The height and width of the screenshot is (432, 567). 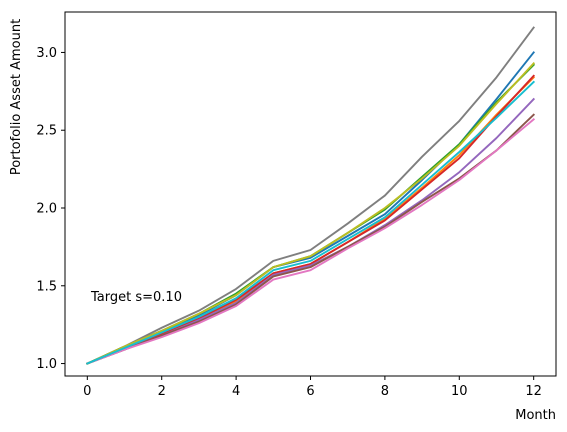 I want to click on x-tick-label: 10, so click(x=459, y=391).